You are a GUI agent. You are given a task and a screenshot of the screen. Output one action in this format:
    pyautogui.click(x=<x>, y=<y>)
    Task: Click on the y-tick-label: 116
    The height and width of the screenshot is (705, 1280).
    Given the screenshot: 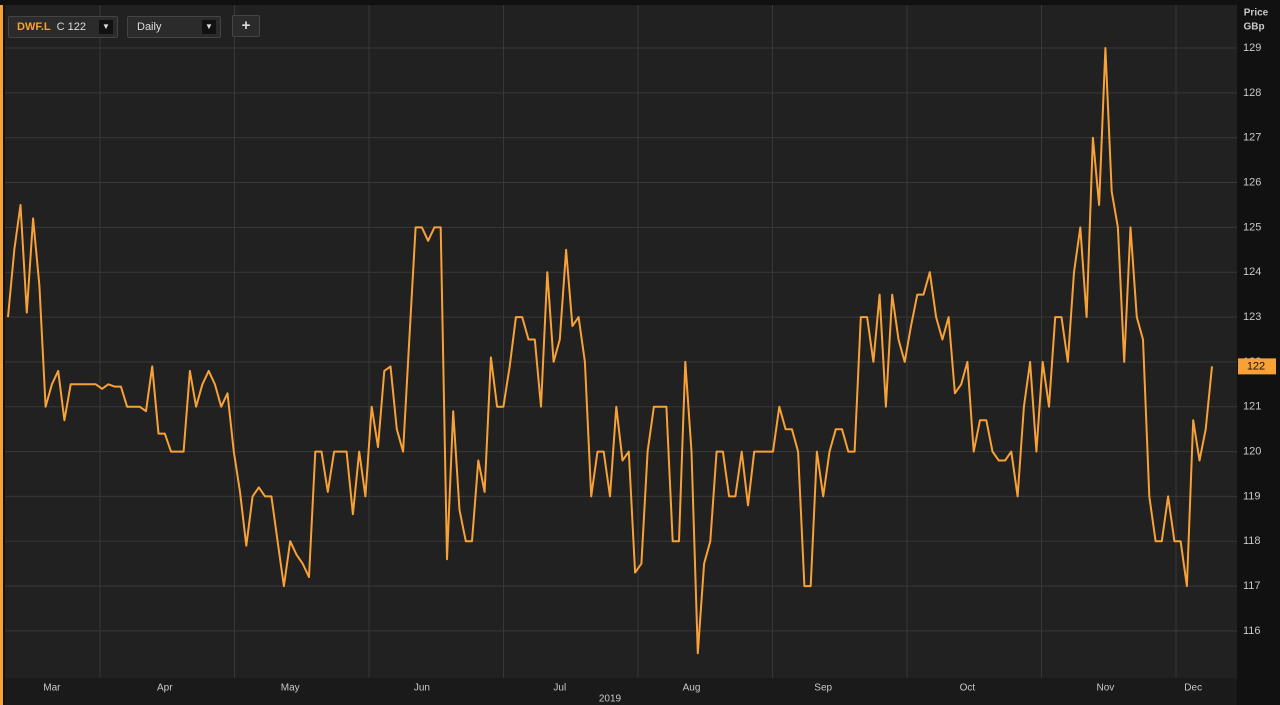 What is the action you would take?
    pyautogui.click(x=1252, y=631)
    